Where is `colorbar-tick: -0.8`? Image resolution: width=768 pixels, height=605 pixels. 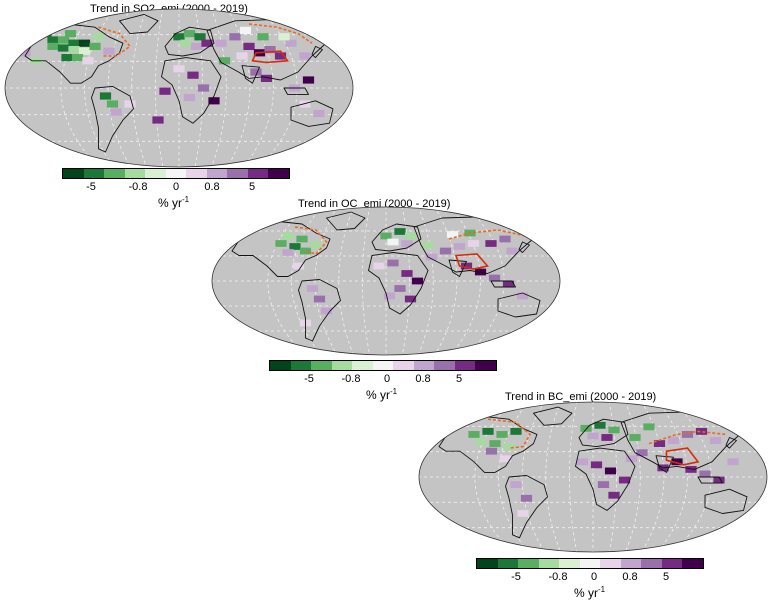 colorbar-tick: -0.8 is located at coordinates (138, 187).